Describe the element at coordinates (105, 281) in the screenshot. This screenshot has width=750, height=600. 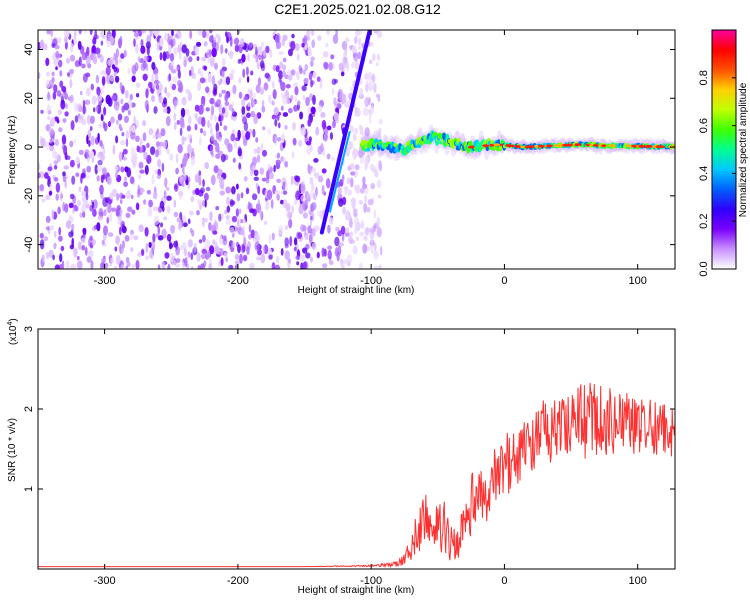
I see `spectrogram-x-tick-label: -300` at that location.